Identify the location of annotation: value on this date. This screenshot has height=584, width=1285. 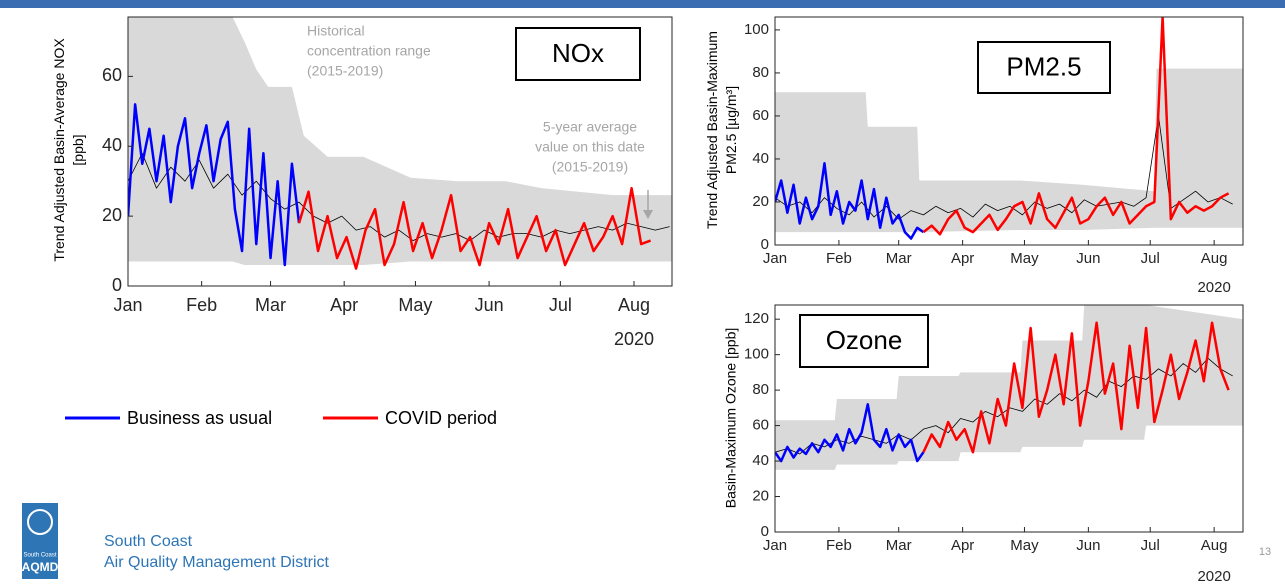
(590, 147).